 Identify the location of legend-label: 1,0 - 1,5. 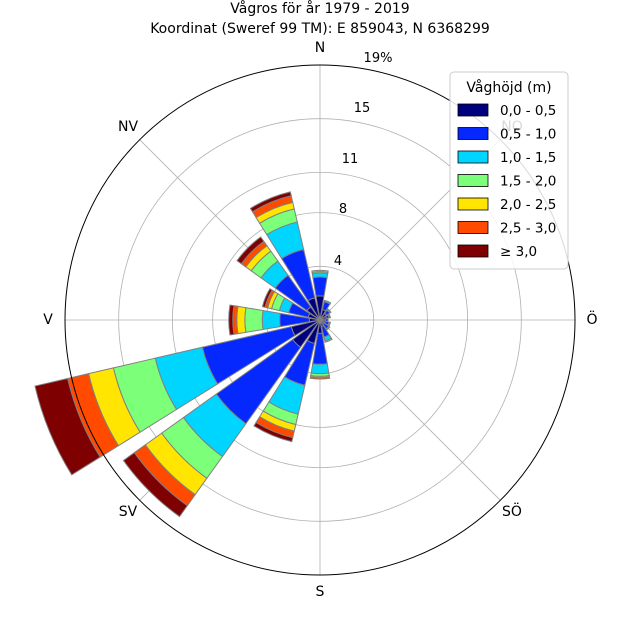
(528, 158).